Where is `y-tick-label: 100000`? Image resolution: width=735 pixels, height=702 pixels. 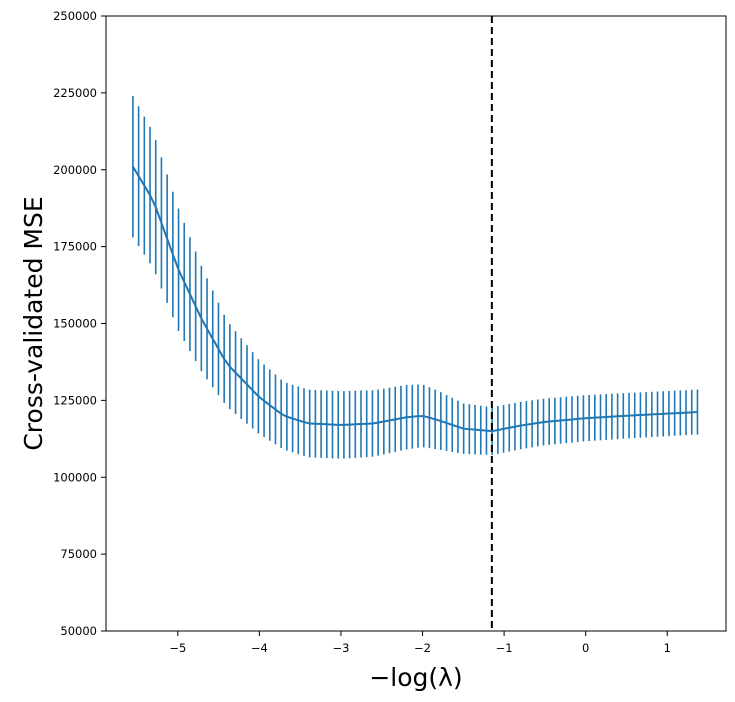 y-tick-label: 100000 is located at coordinates (75, 477).